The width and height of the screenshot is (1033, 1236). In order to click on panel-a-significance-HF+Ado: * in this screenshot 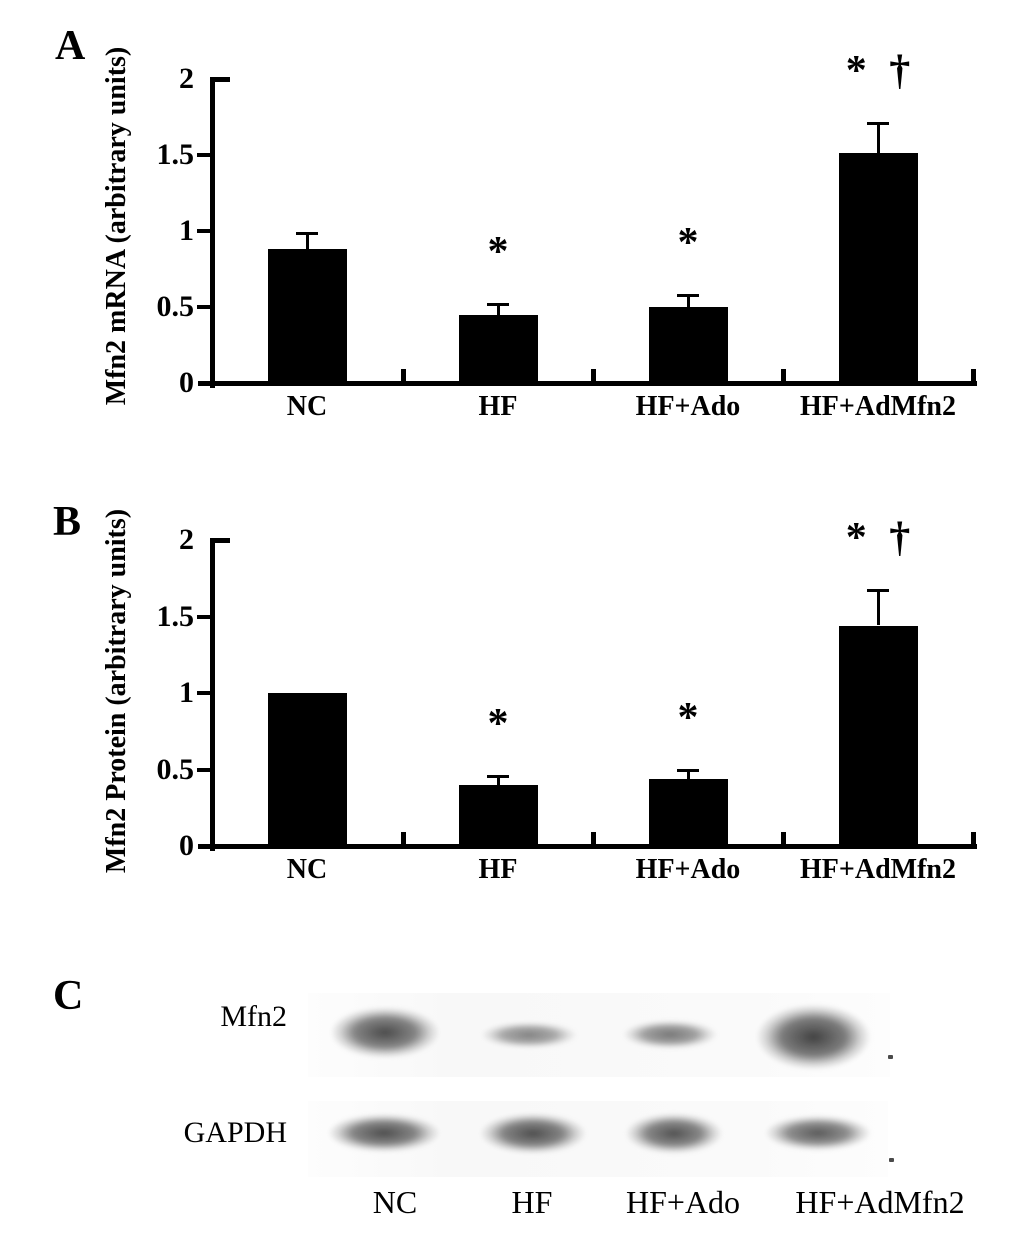, I will do `click(688, 243)`.